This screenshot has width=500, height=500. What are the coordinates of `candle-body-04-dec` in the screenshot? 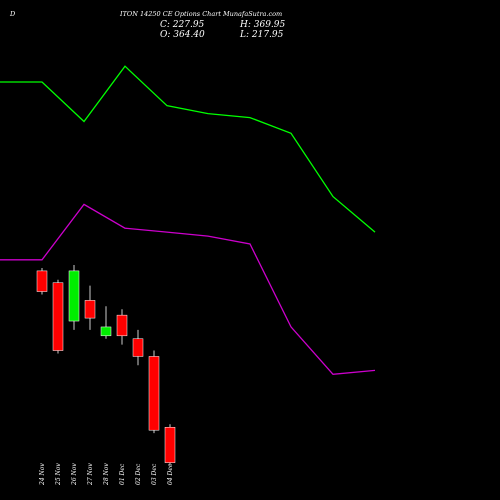 It's located at (170, 445).